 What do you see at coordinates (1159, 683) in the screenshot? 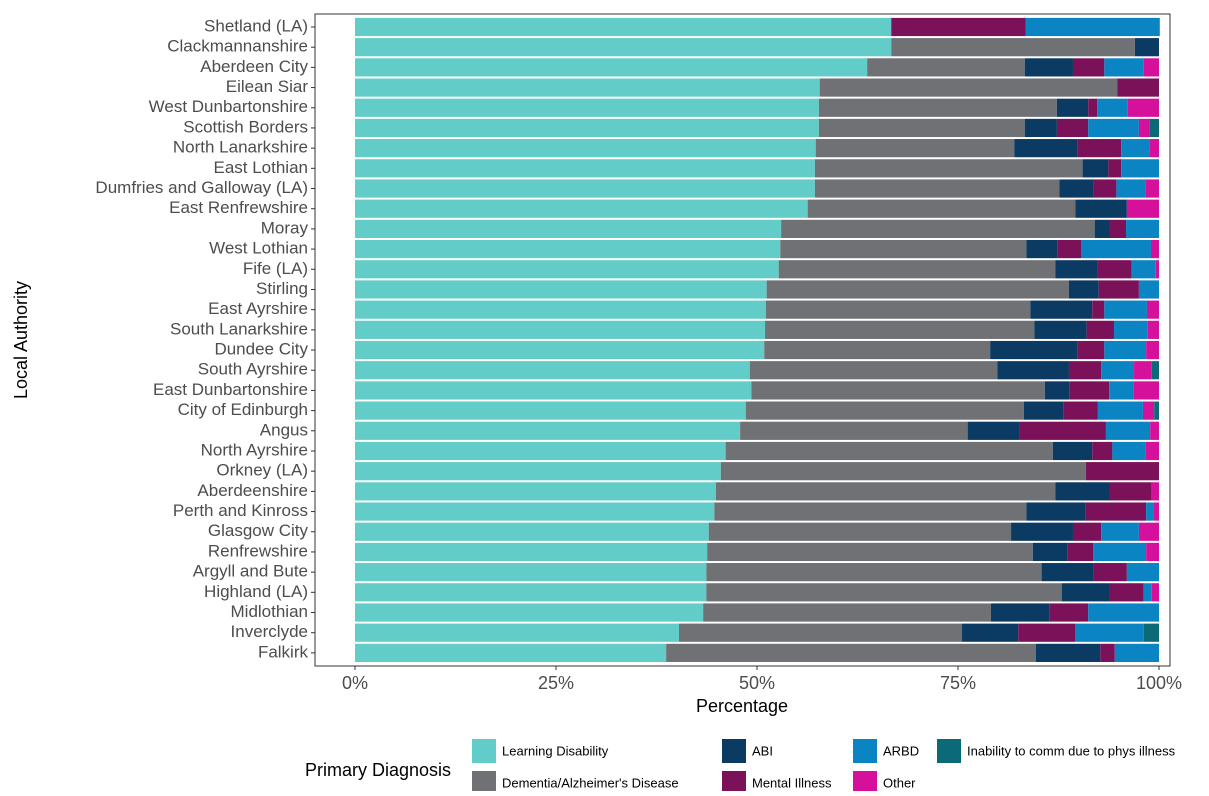
I see `x-tick-label: 100%` at bounding box center [1159, 683].